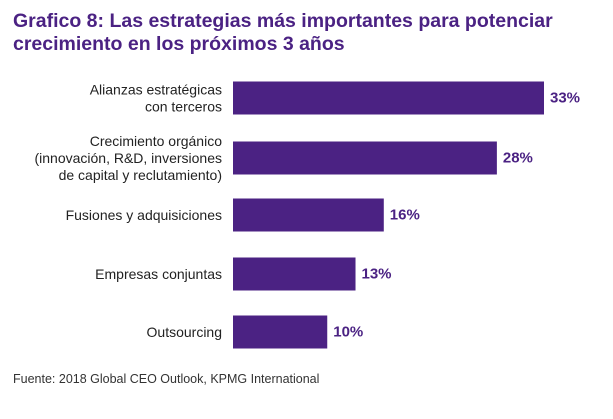 The height and width of the screenshot is (419, 613). I want to click on category-label: Fusiones y adquisiciones, so click(144, 215).